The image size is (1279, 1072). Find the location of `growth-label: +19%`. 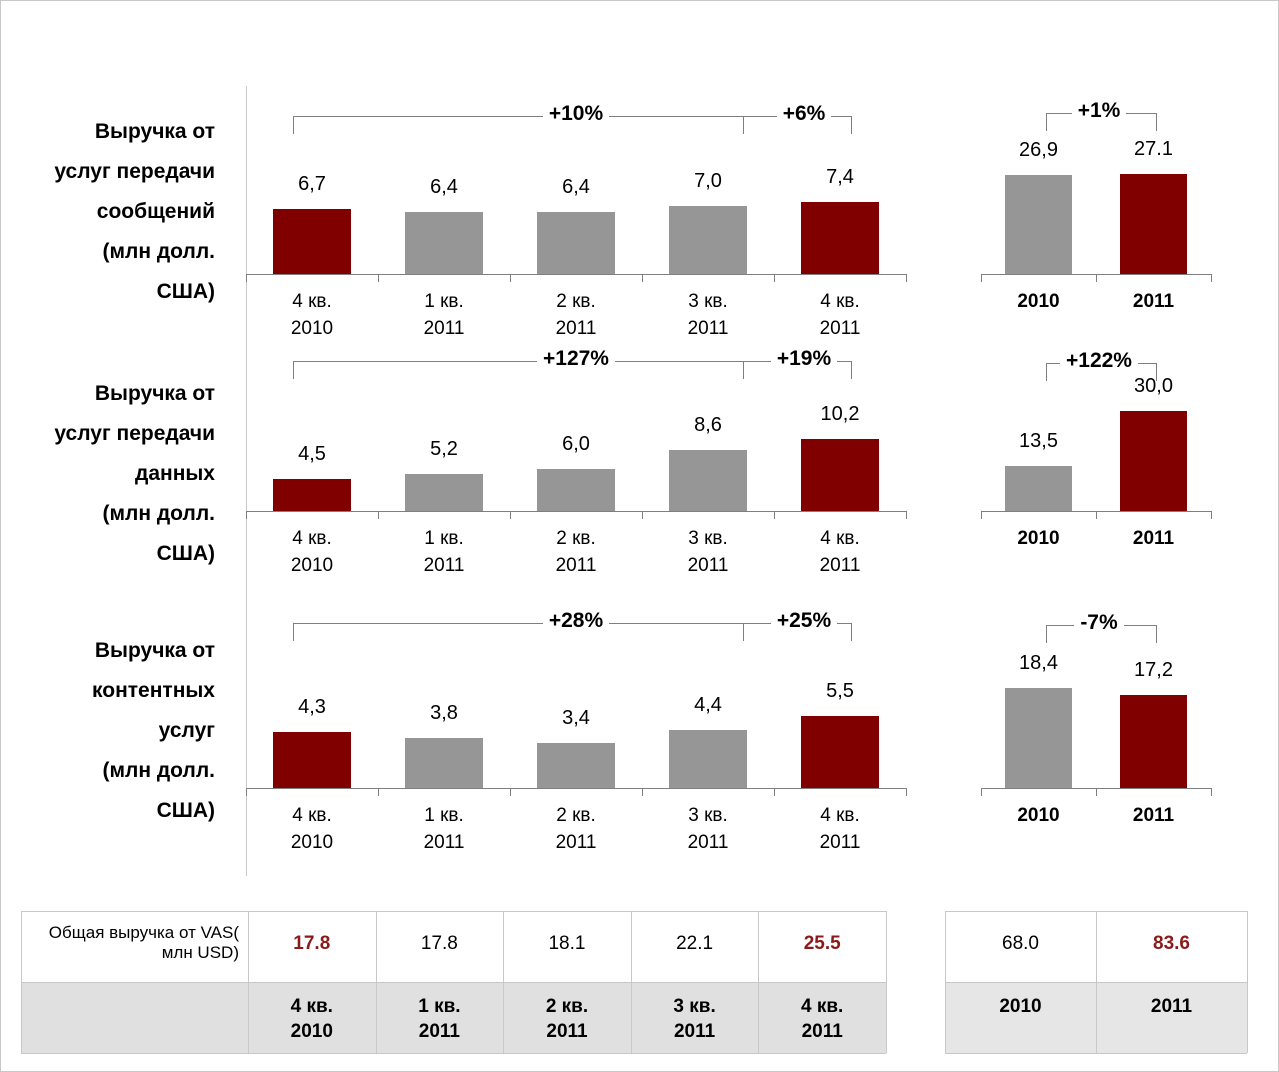

growth-label: +19% is located at coordinates (804, 359).